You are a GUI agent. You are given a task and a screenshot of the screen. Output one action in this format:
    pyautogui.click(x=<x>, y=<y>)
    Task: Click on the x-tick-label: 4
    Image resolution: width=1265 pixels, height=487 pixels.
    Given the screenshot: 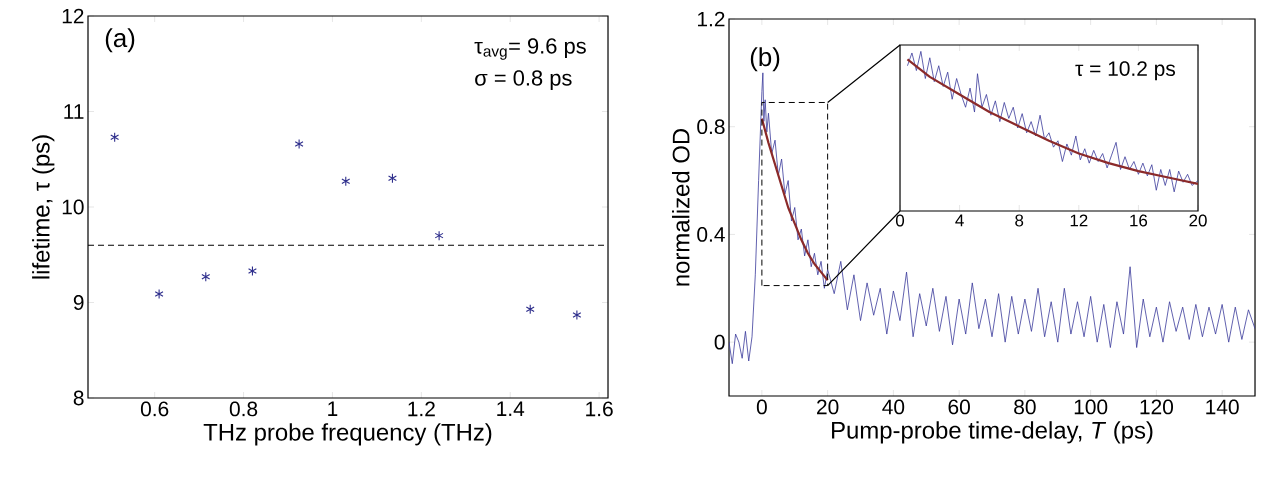 What is the action you would take?
    pyautogui.click(x=959, y=220)
    